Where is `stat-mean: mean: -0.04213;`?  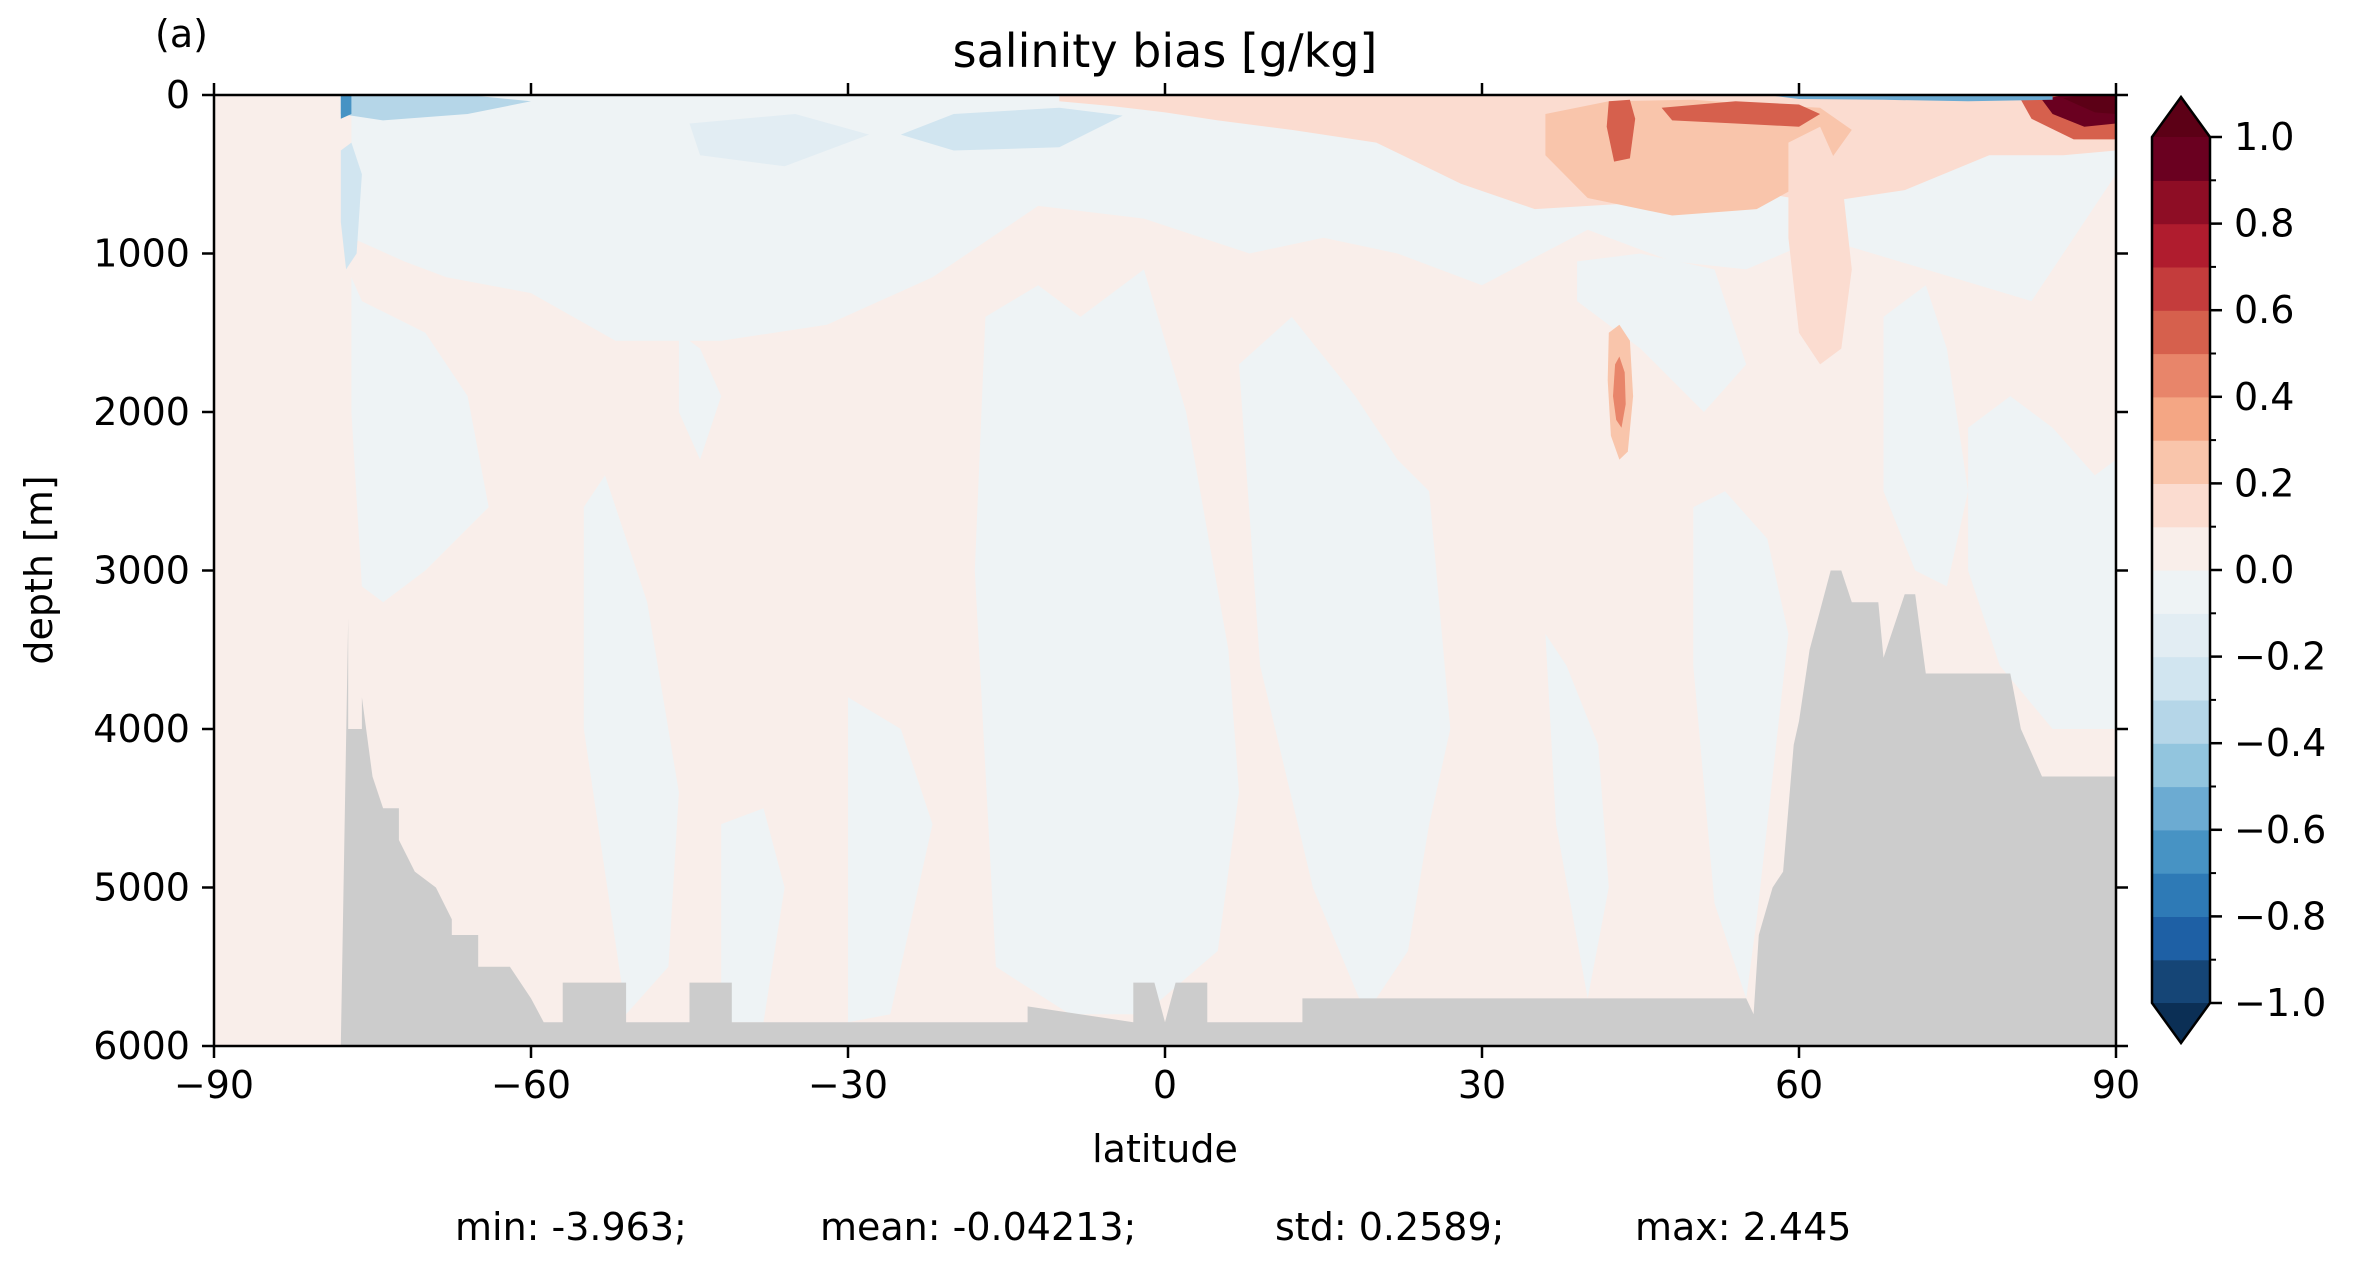 stat-mean: mean: -0.04213; is located at coordinates (978, 1227).